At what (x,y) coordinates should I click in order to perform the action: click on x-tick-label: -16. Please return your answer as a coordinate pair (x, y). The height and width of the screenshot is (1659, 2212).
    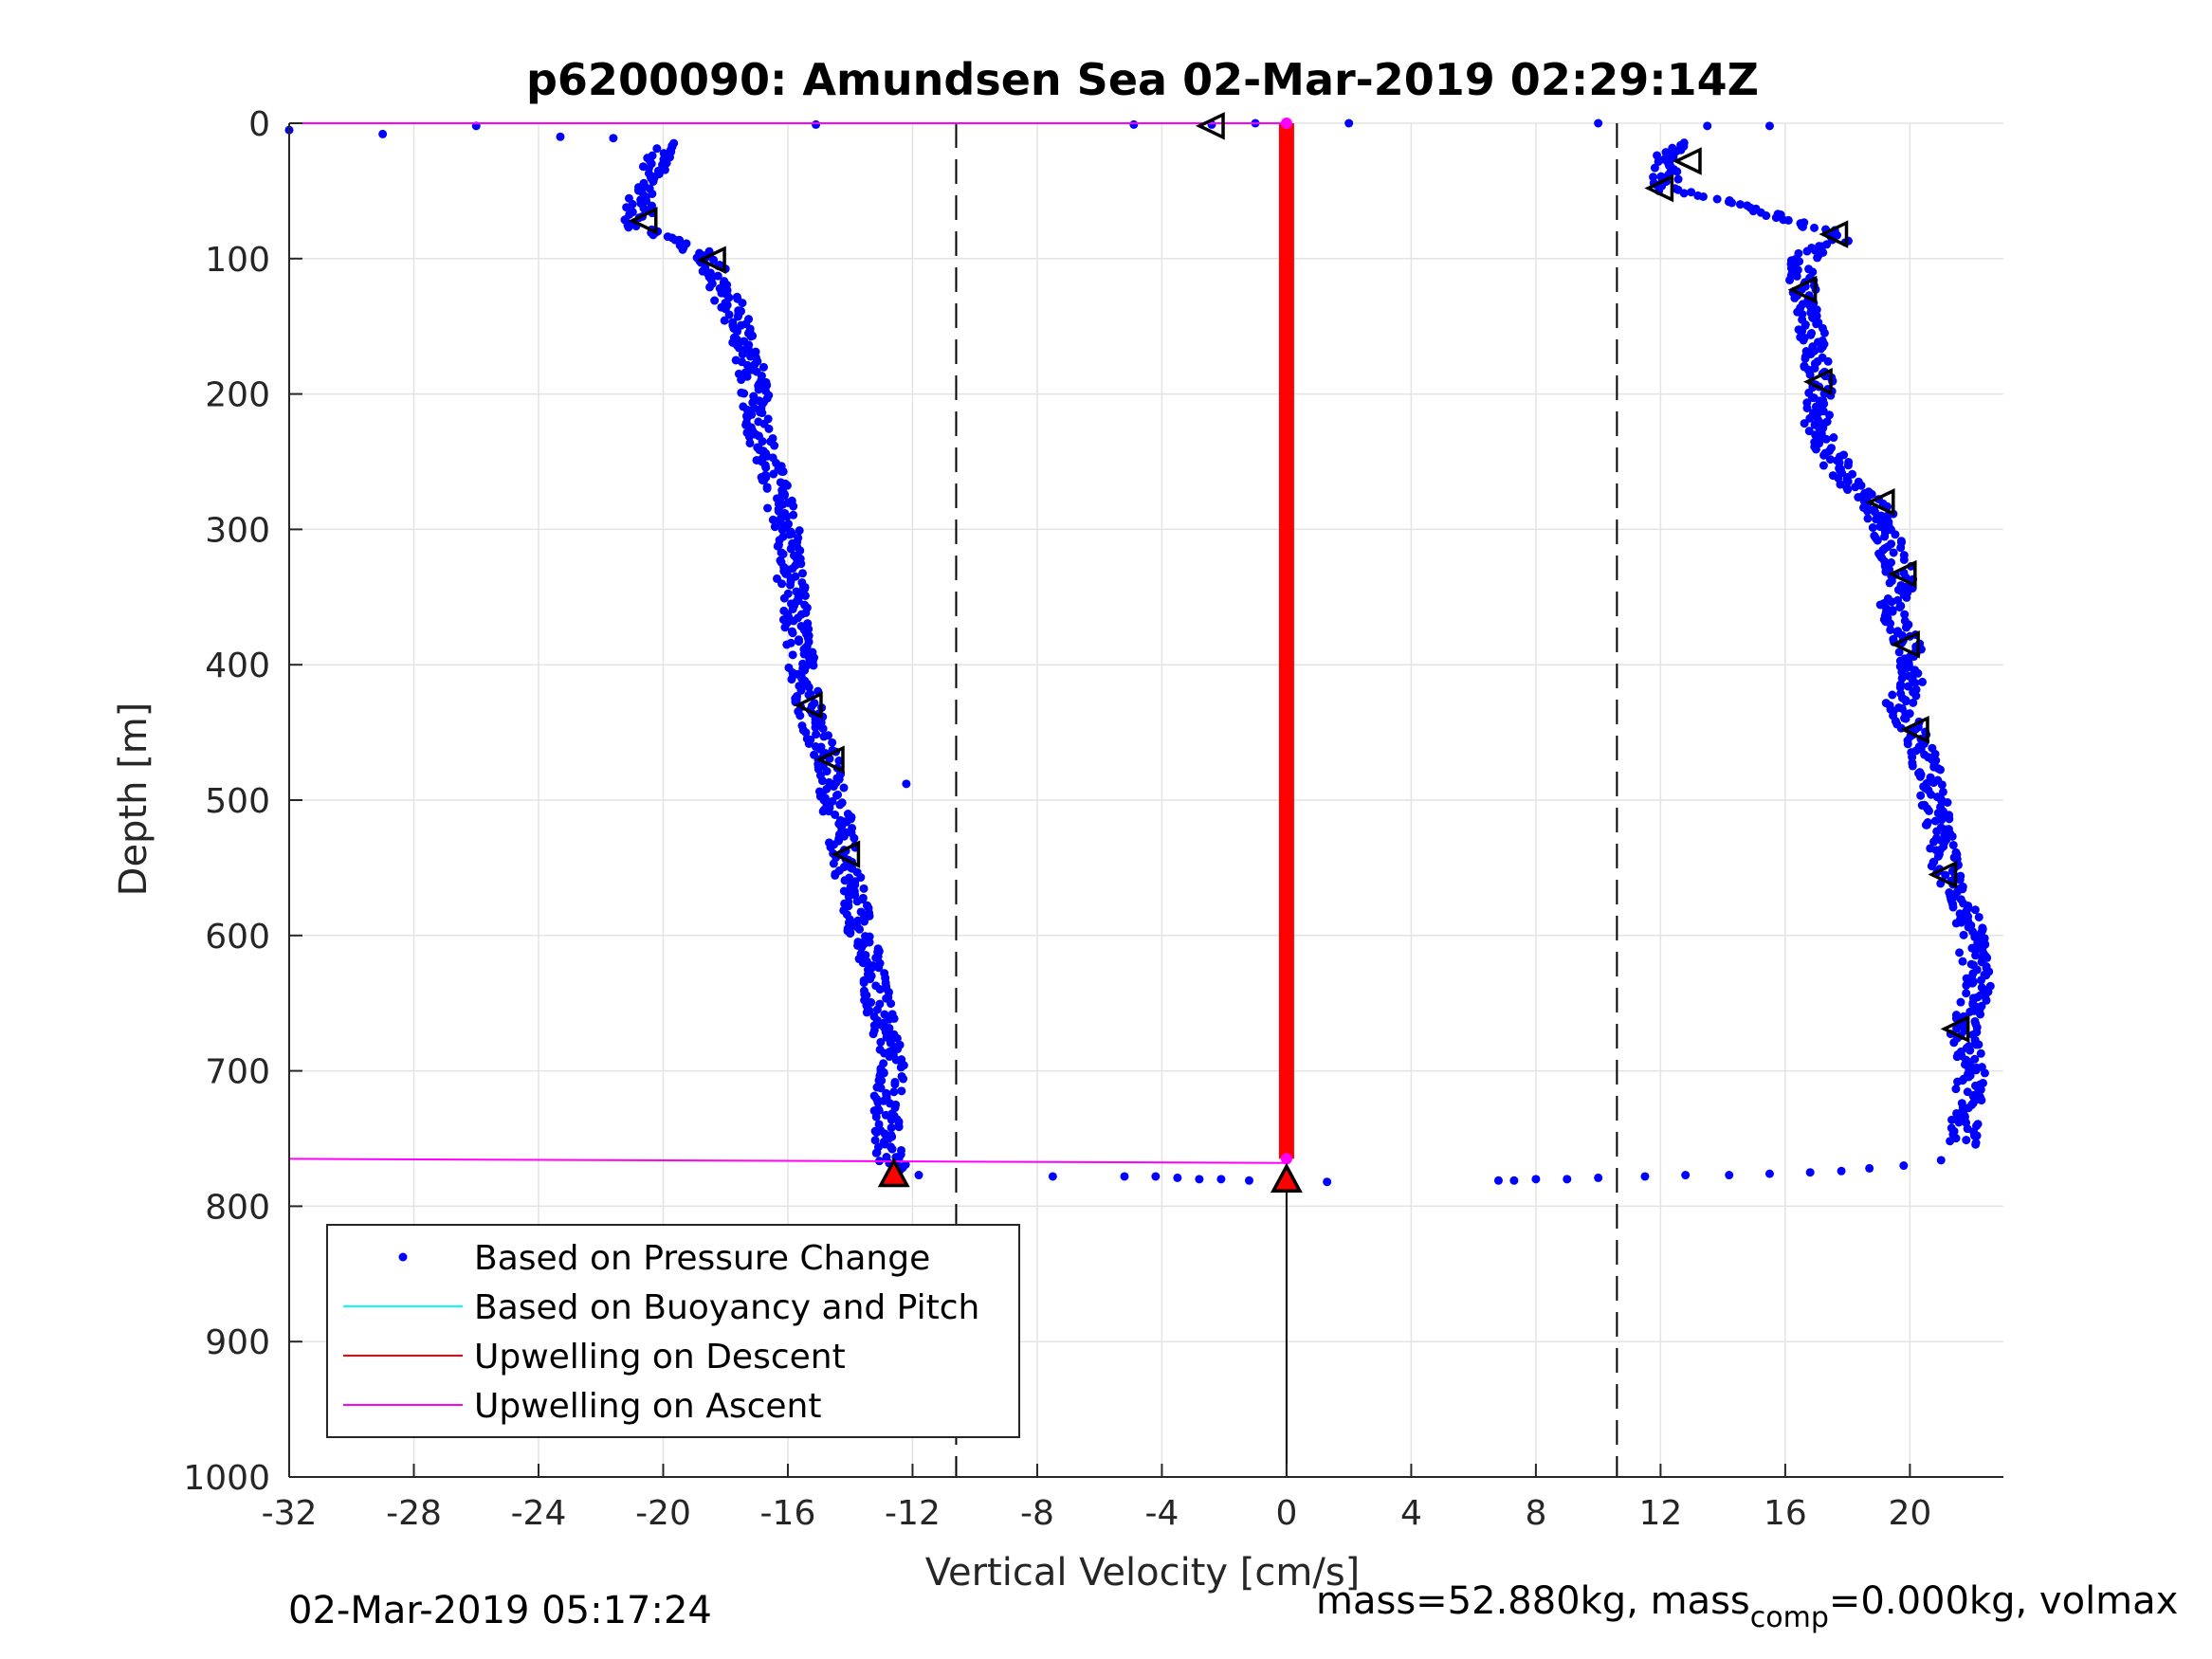
    Looking at the image, I should click on (788, 1513).